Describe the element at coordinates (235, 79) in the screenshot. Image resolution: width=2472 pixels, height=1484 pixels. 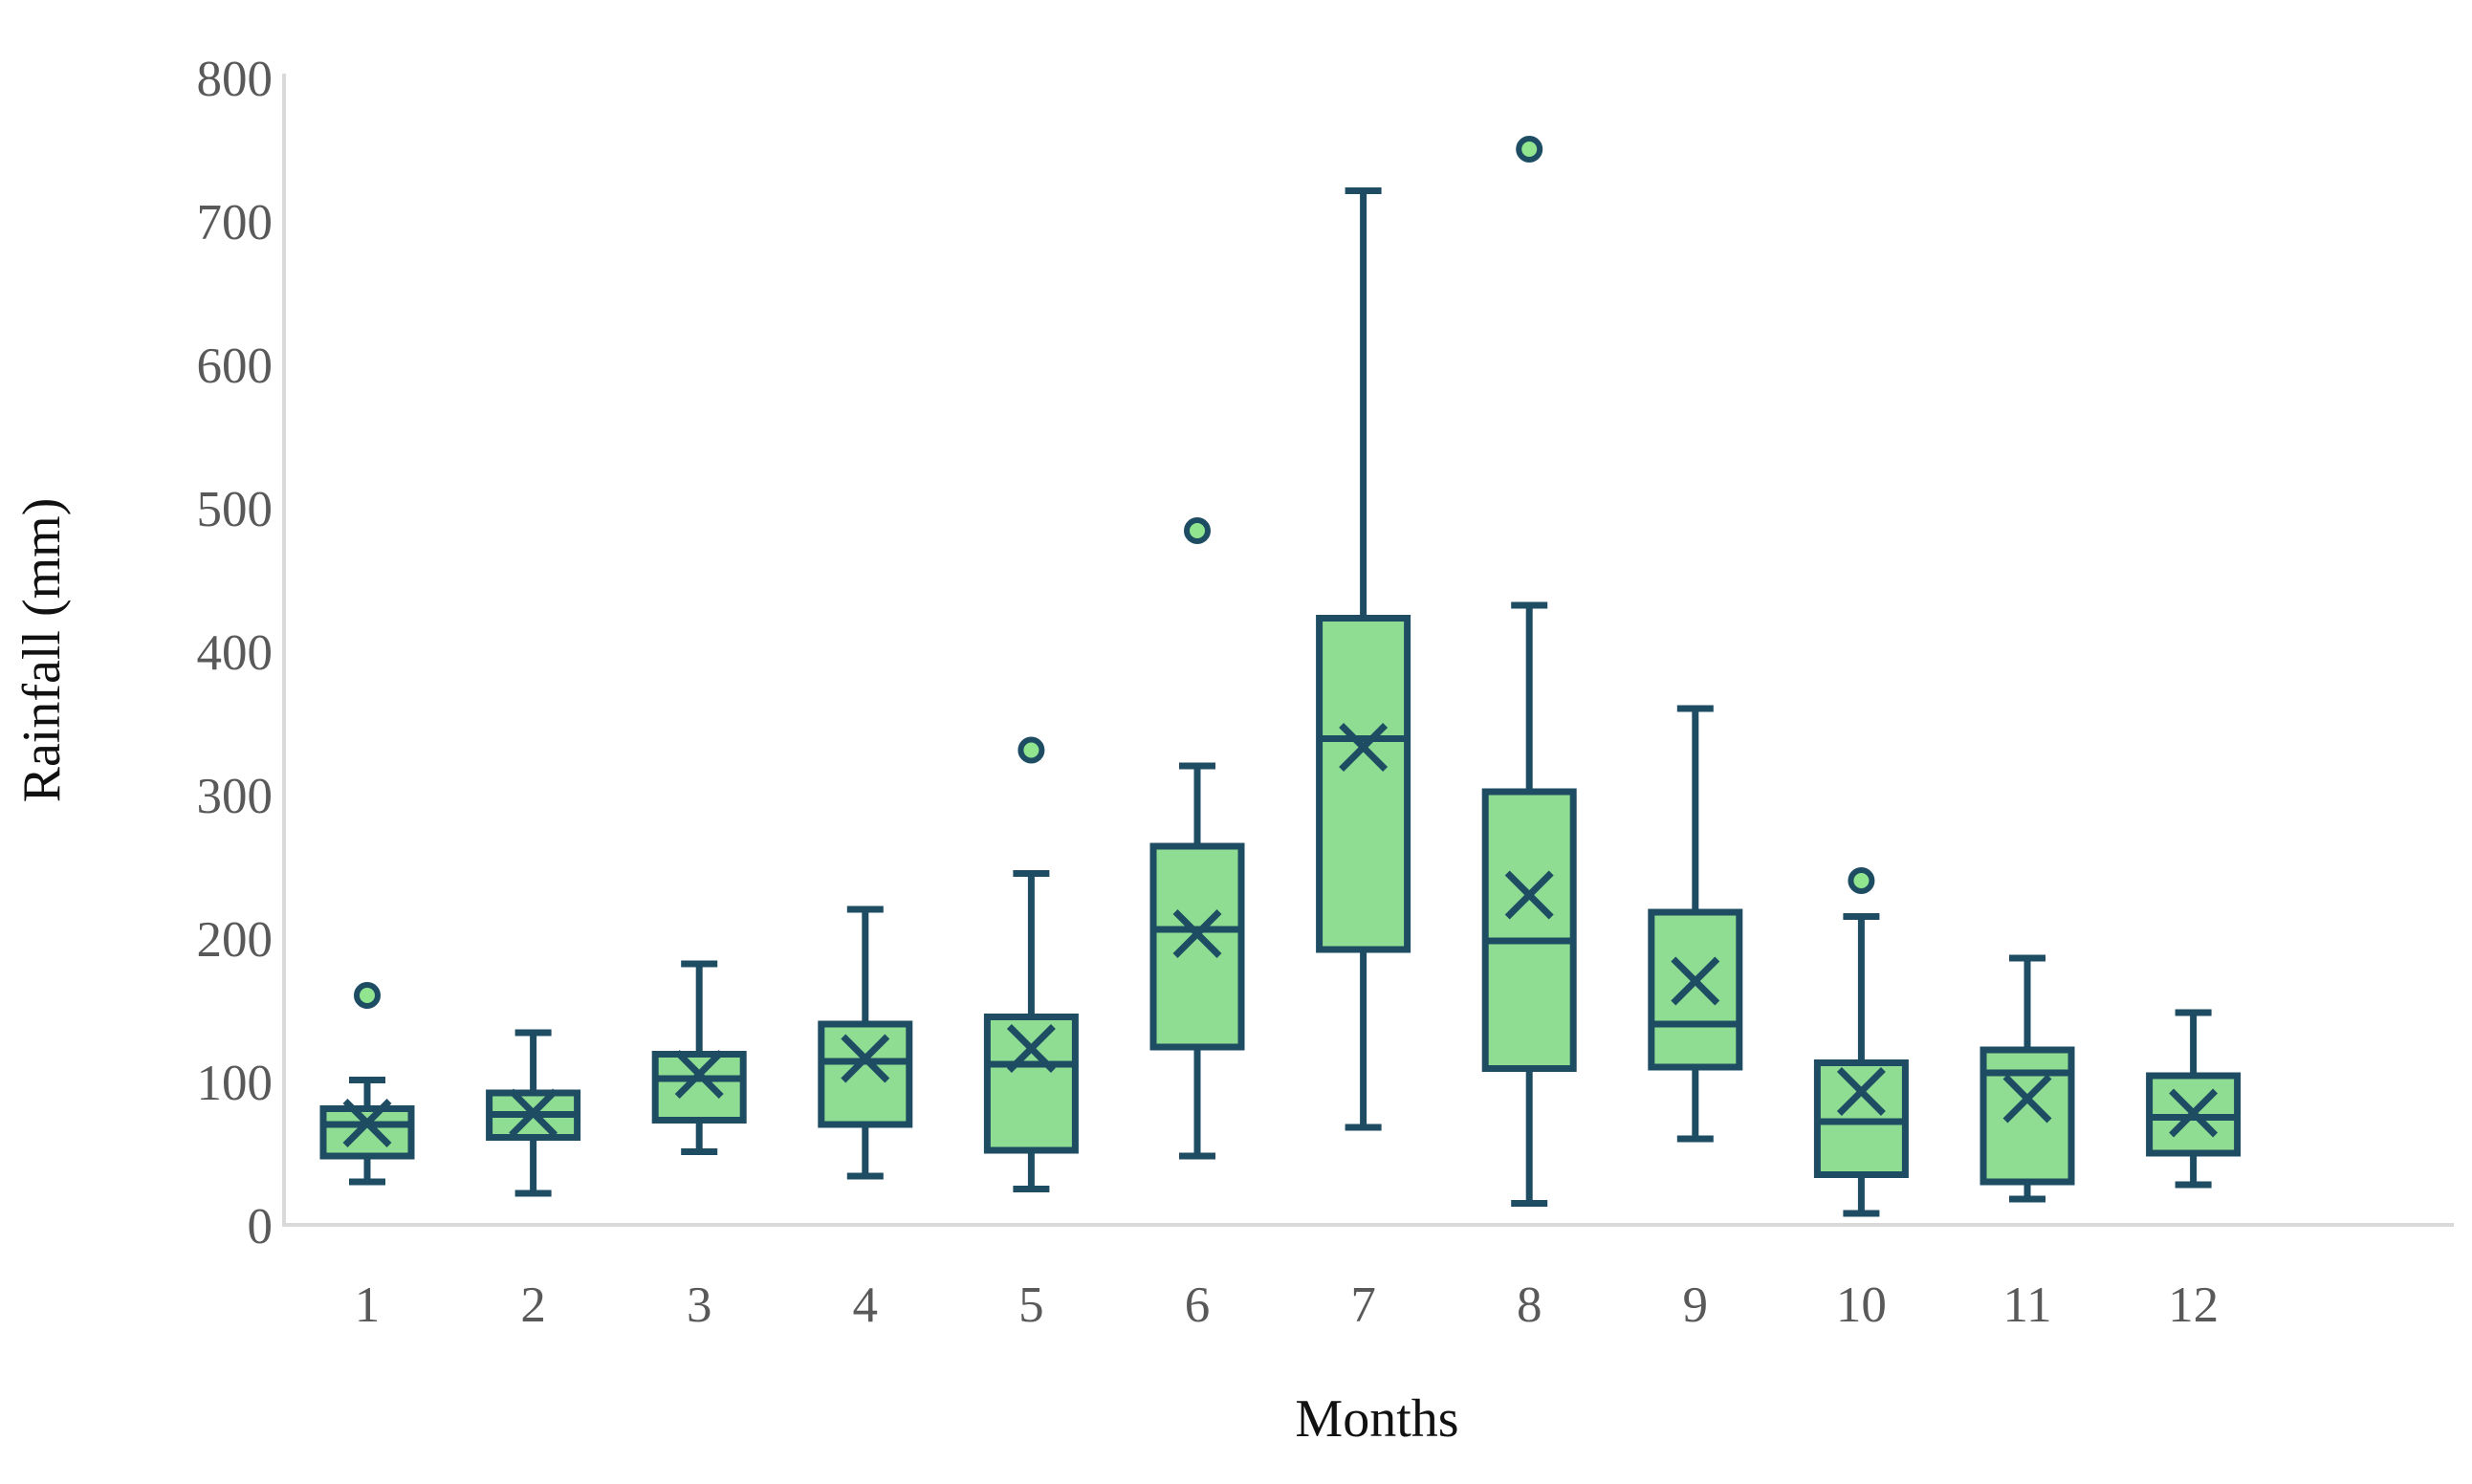
I see `y-tick-label: 800` at that location.